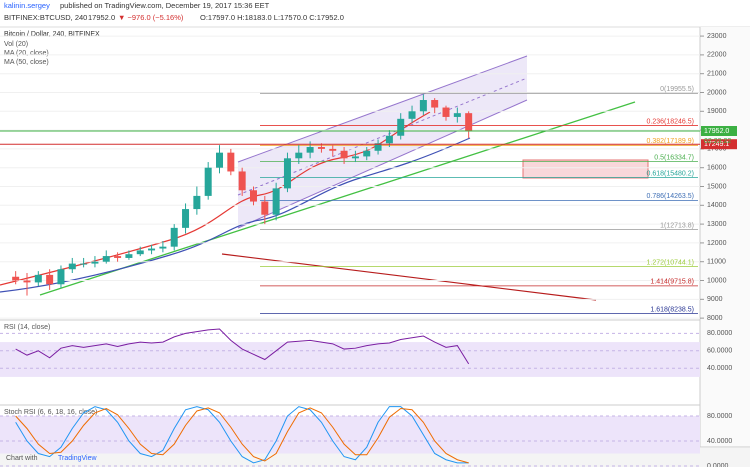 The image size is (750, 472). I want to click on y-tick-label: 9000, so click(715, 299).